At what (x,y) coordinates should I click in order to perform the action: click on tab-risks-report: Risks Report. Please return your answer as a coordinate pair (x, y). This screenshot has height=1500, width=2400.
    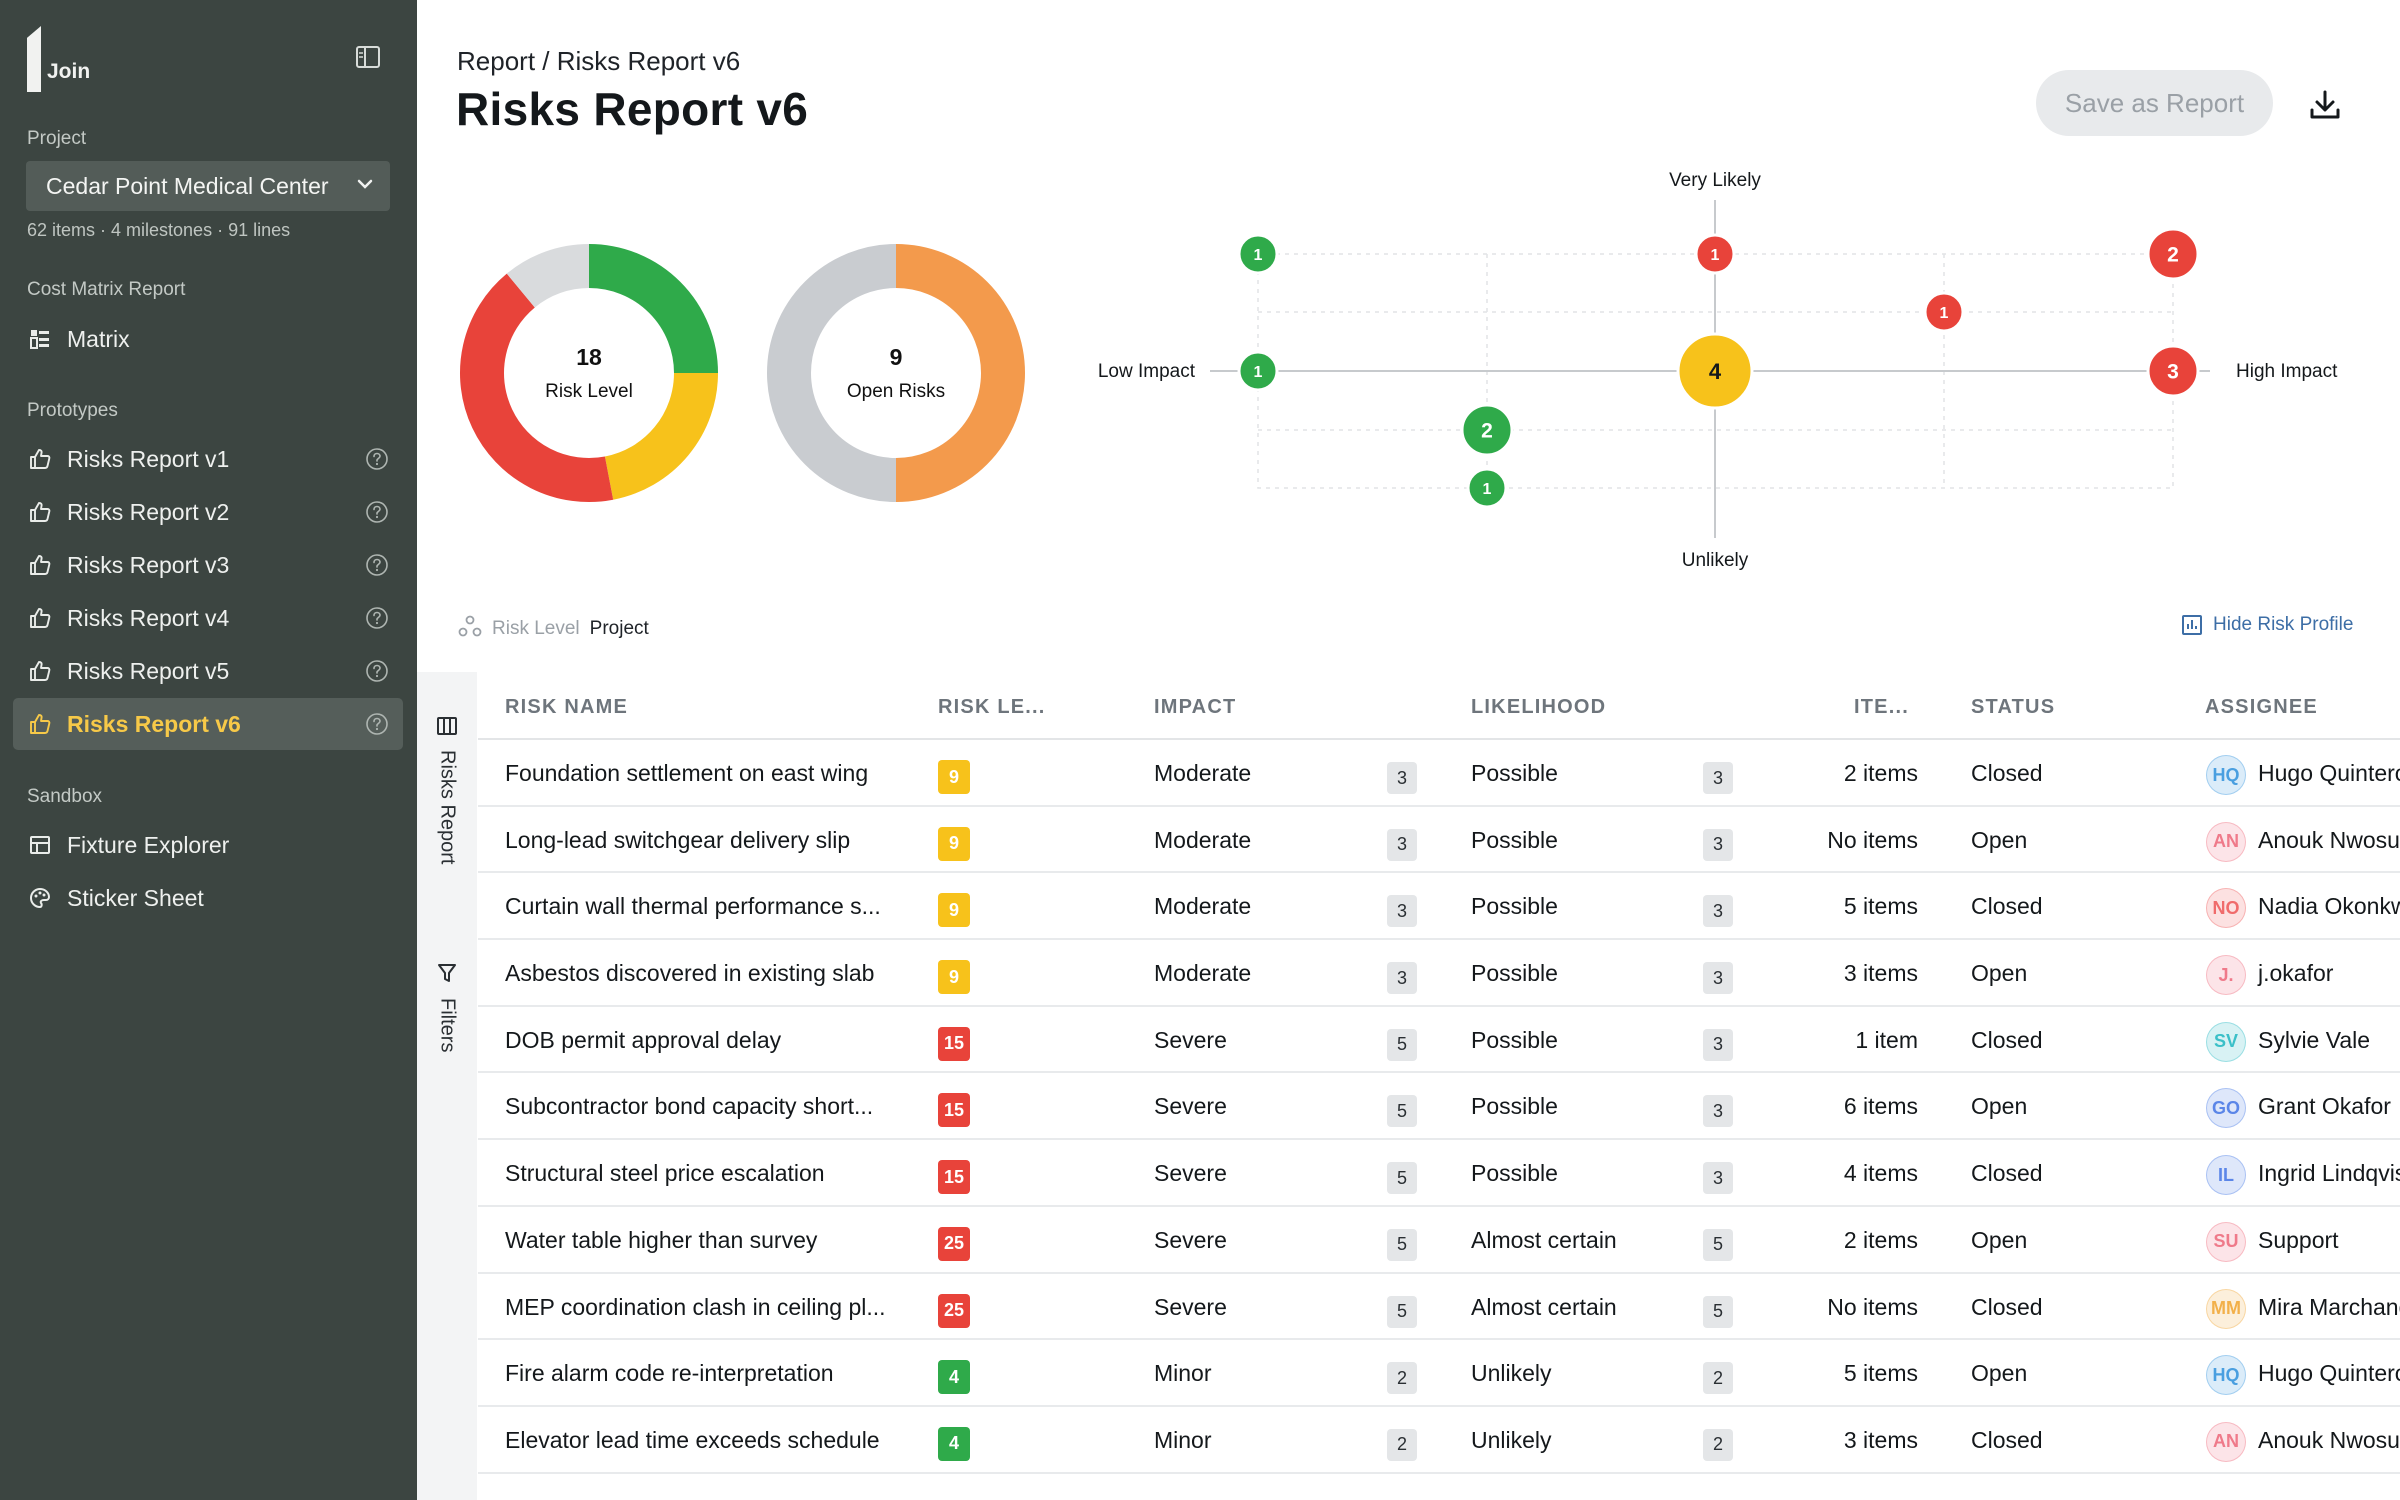
    Looking at the image, I should click on (447, 790).